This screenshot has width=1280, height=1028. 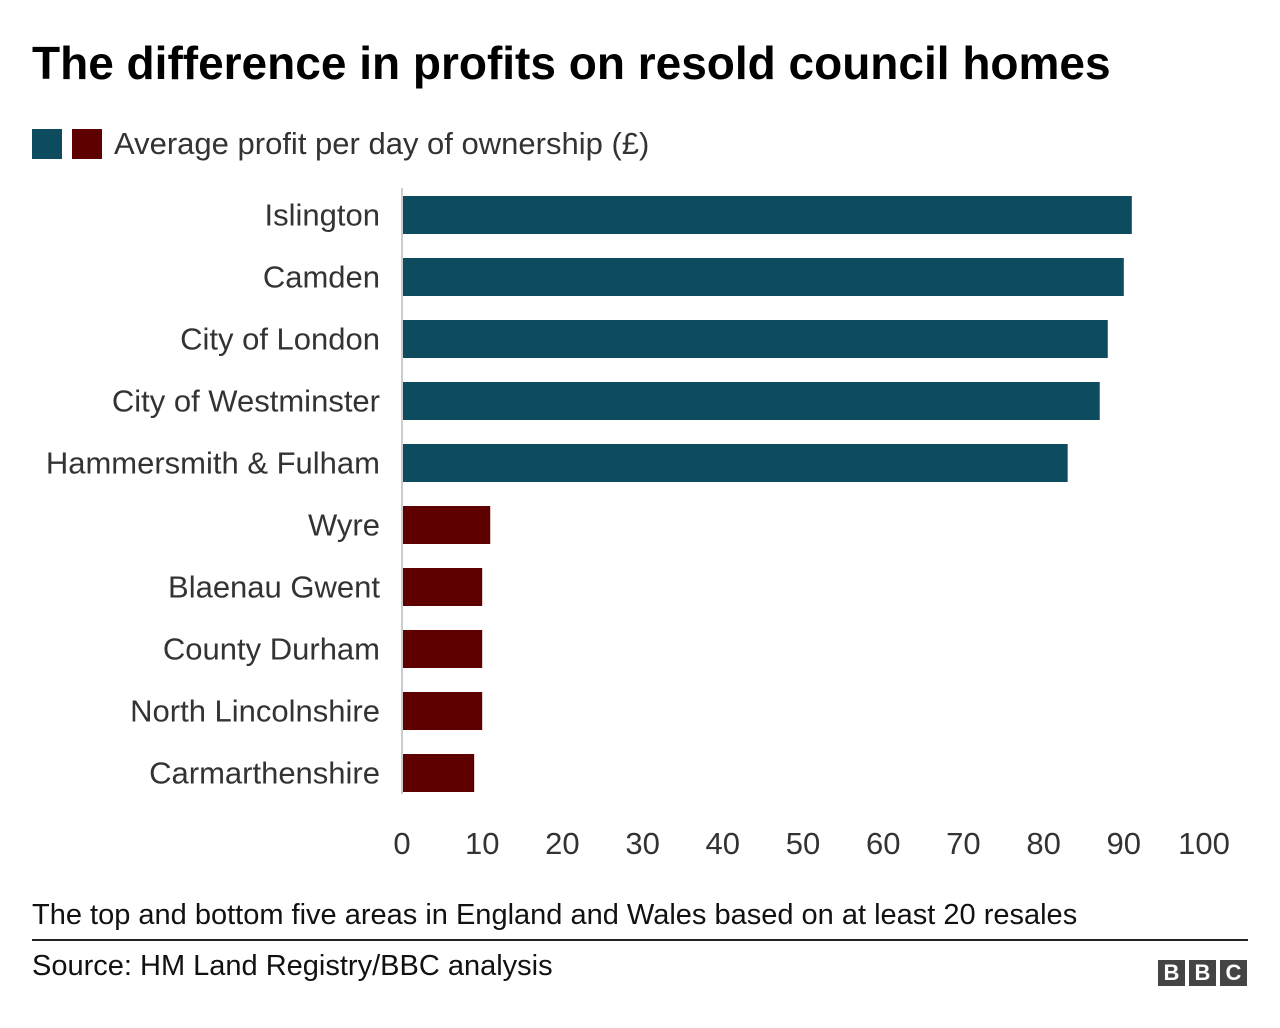 What do you see at coordinates (482, 843) in the screenshot?
I see `x-tick-label: 10` at bounding box center [482, 843].